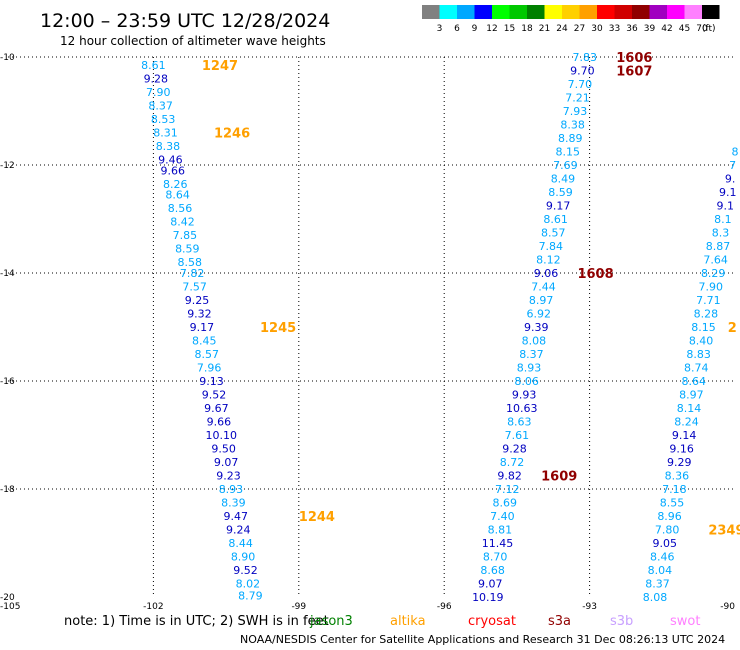 The width and height of the screenshot is (740, 650). What do you see at coordinates (165, 133) in the screenshot?
I see `swh-value: 8.31` at bounding box center [165, 133].